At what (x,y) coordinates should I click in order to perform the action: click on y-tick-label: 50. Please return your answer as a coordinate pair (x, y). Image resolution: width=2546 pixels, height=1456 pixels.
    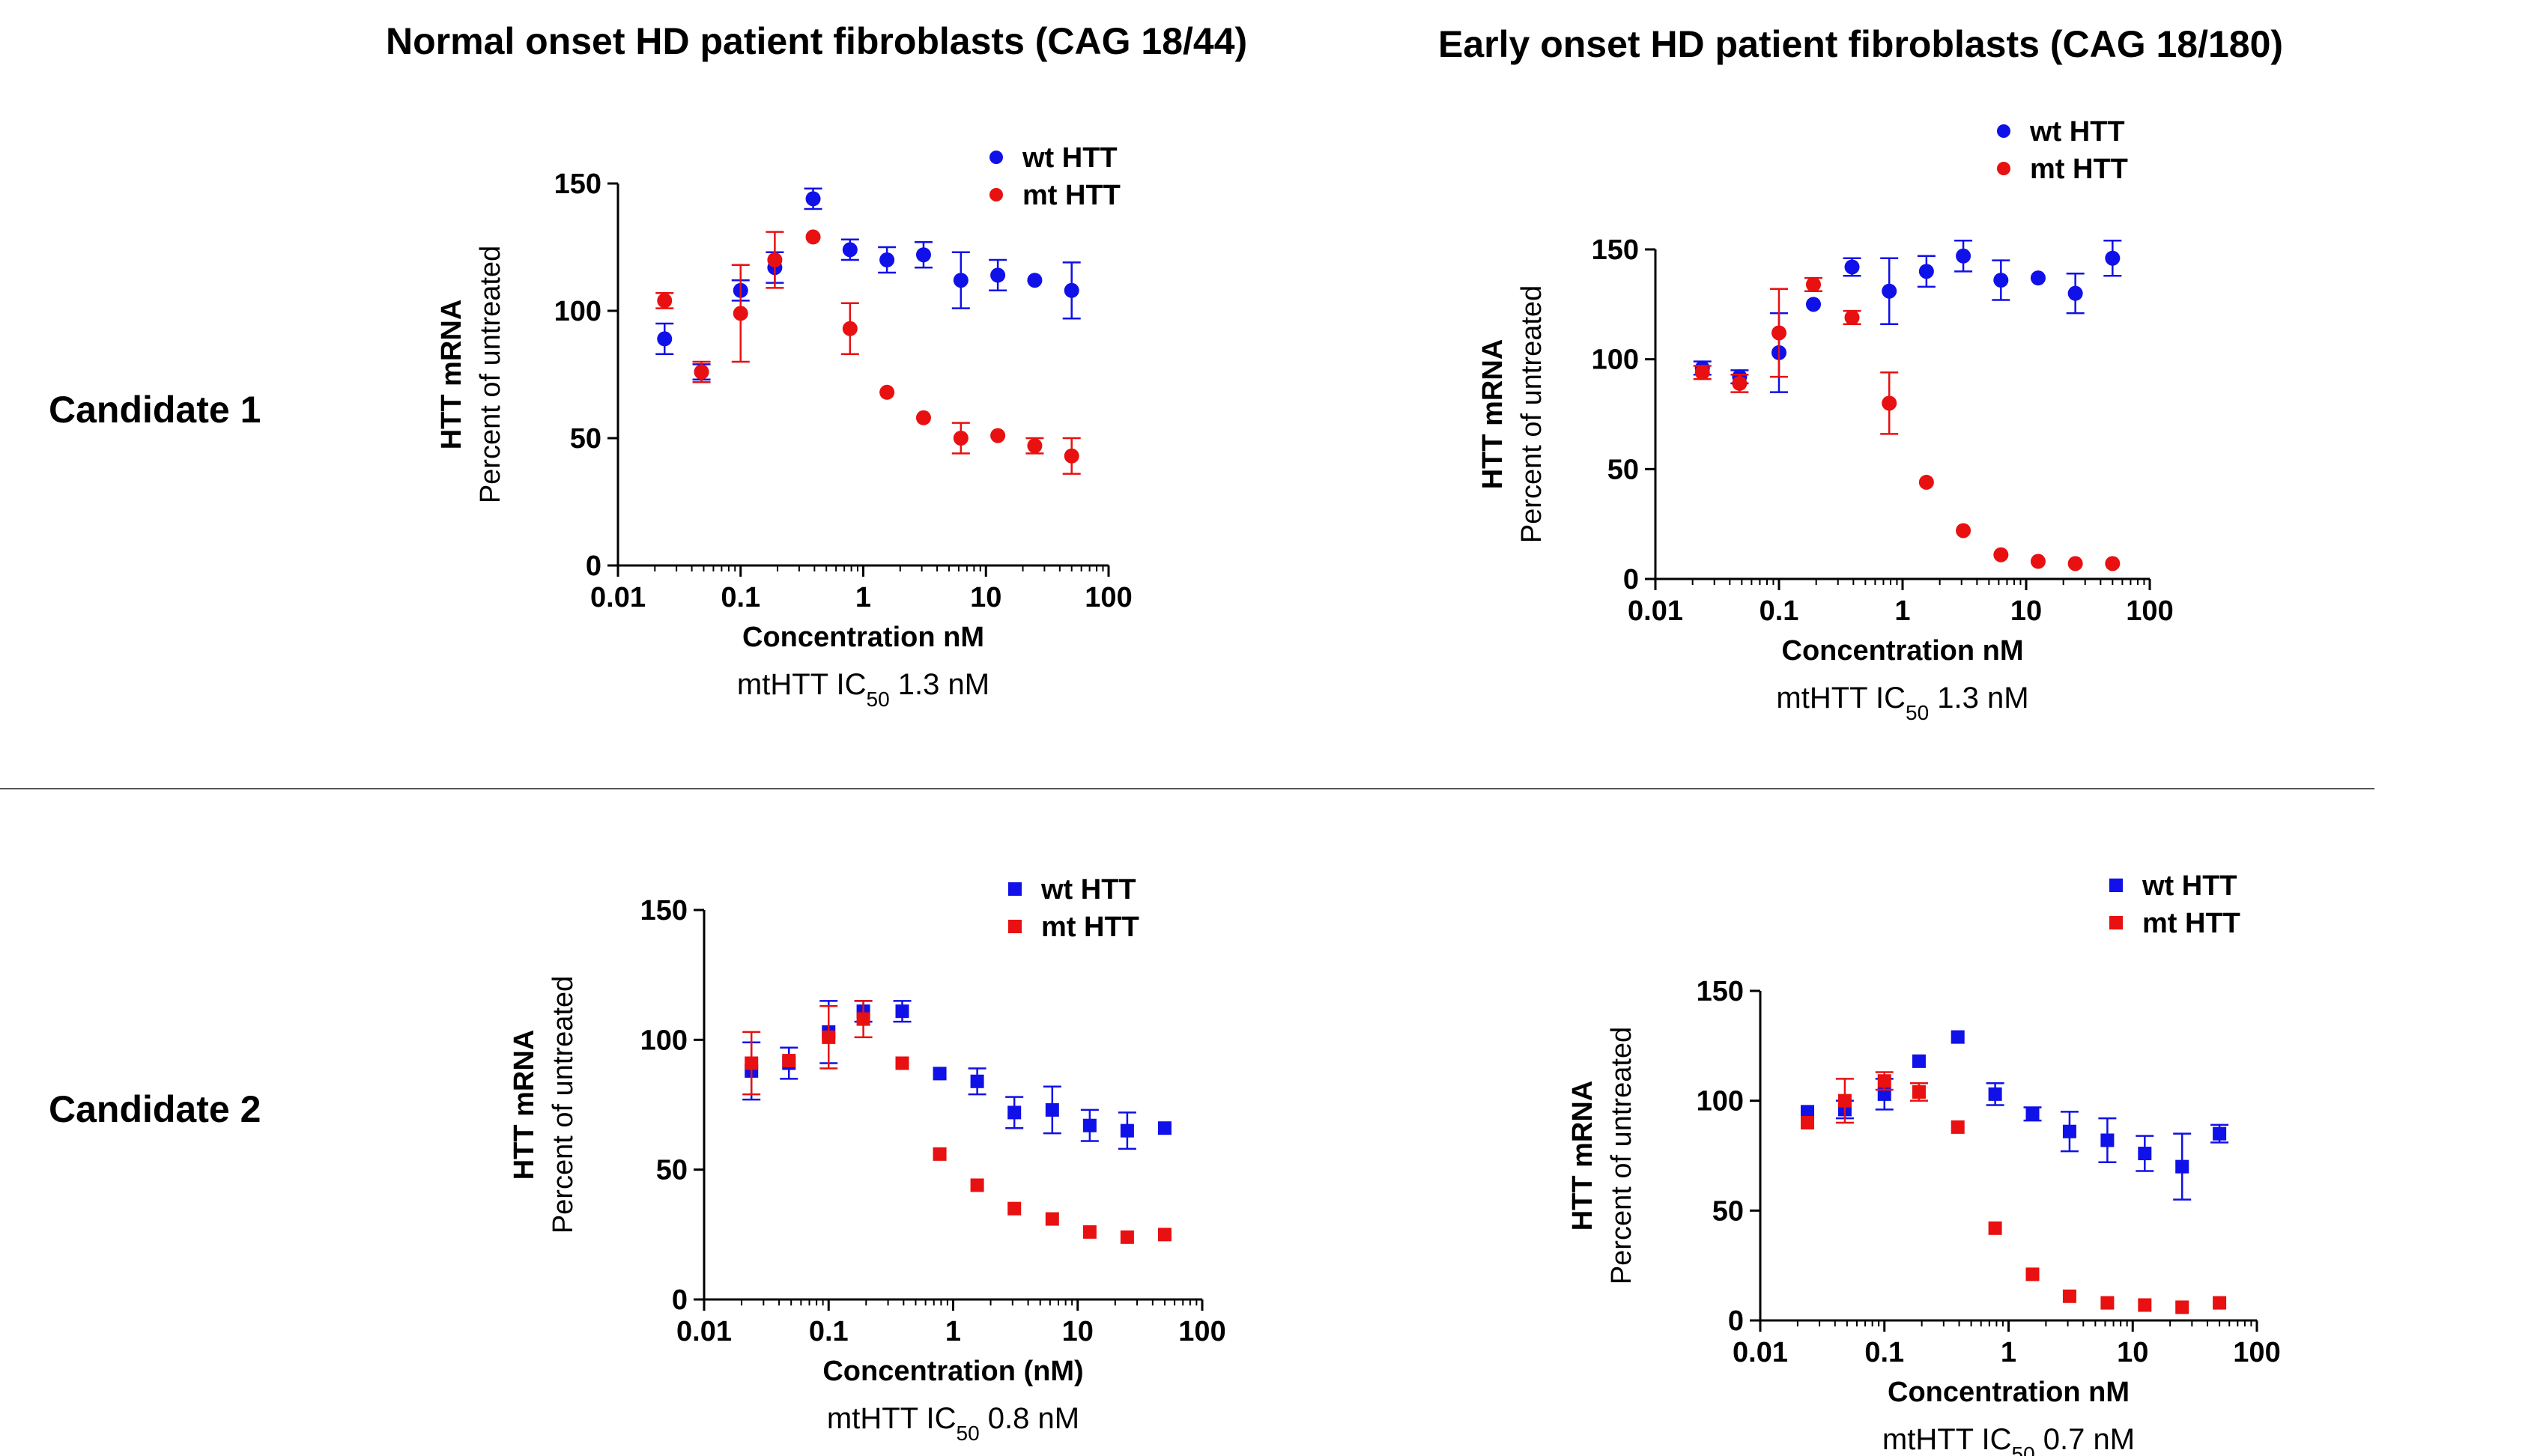
    Looking at the image, I should click on (1623, 469).